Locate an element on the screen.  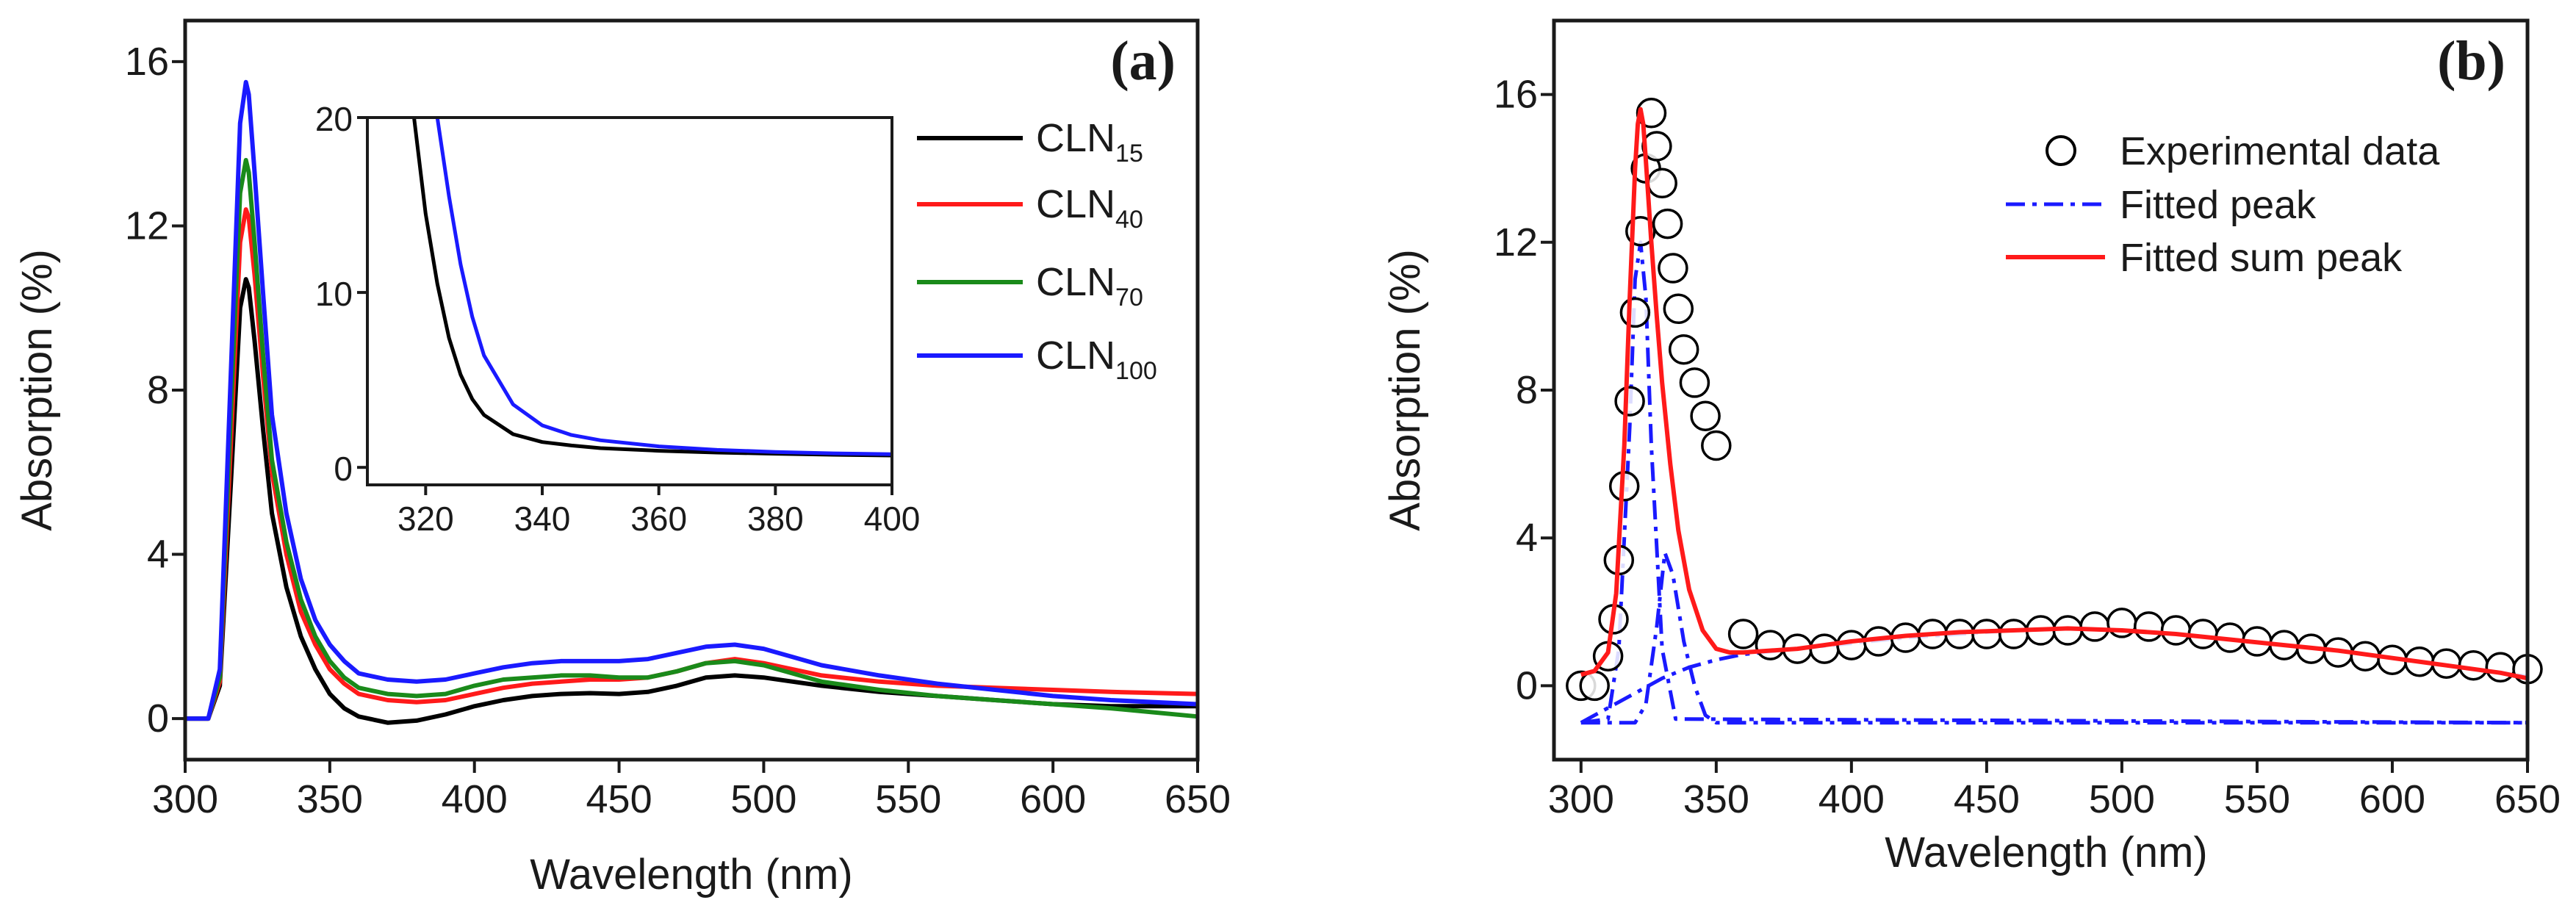
legend-entry-cln15: CLN15 is located at coordinates (1030, 142).